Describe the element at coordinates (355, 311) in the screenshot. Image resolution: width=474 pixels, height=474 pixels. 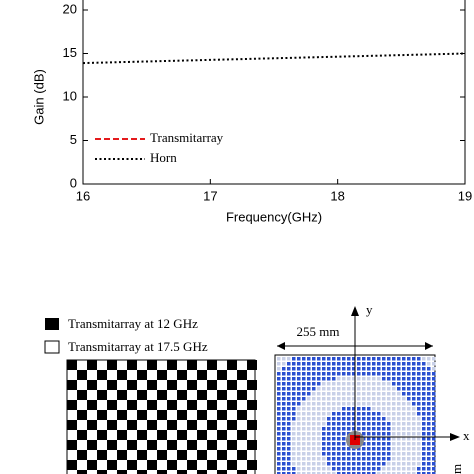
I see `arrow-head` at that location.